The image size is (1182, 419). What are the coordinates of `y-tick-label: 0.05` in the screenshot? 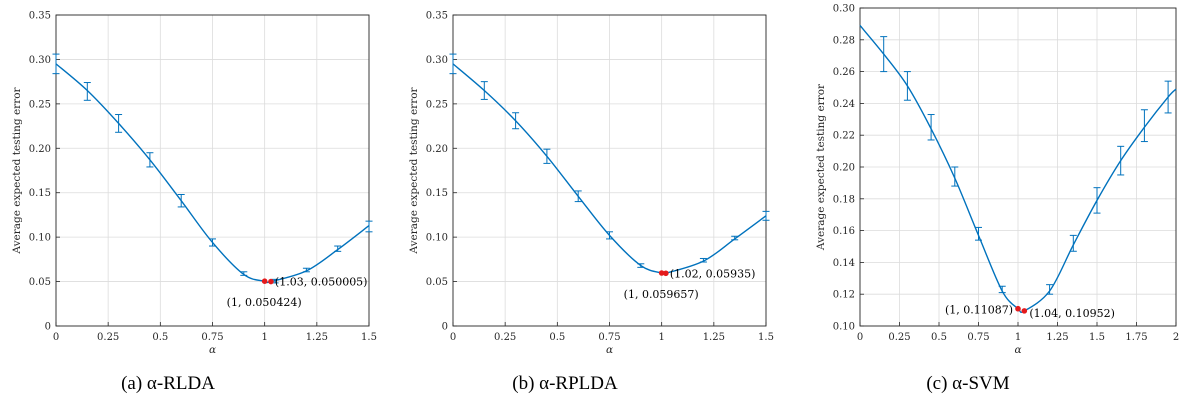 It's located at (437, 282).